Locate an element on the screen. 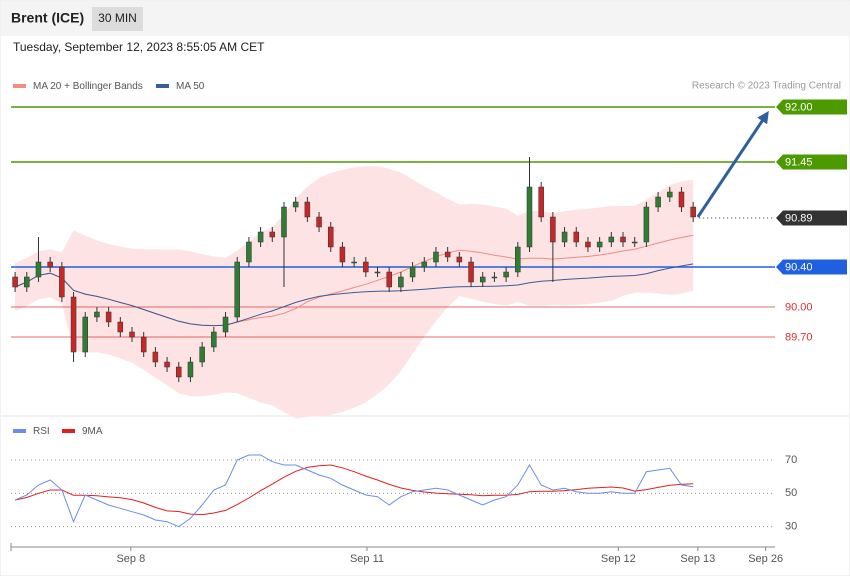 The width and height of the screenshot is (850, 576). ma9-line is located at coordinates (354, 490).